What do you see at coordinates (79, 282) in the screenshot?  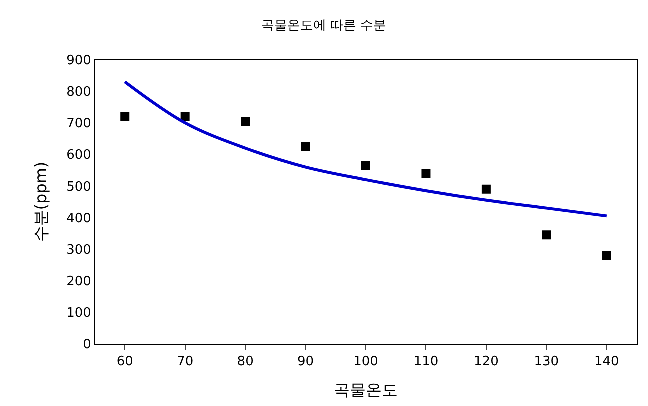 I see `y-tick-label: 200` at bounding box center [79, 282].